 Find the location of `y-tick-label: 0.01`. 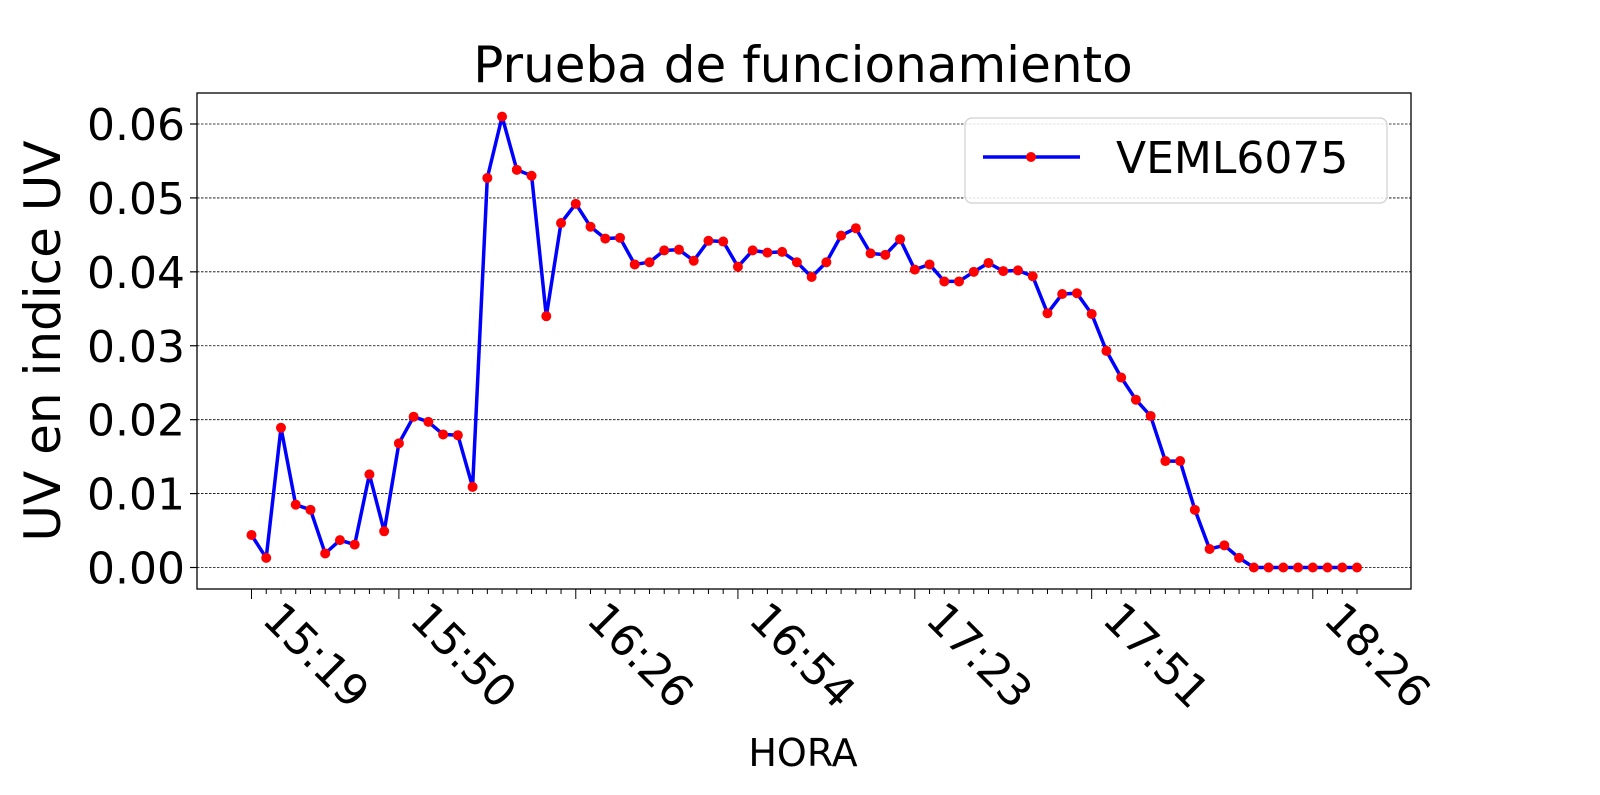

y-tick-label: 0.01 is located at coordinates (136, 495).